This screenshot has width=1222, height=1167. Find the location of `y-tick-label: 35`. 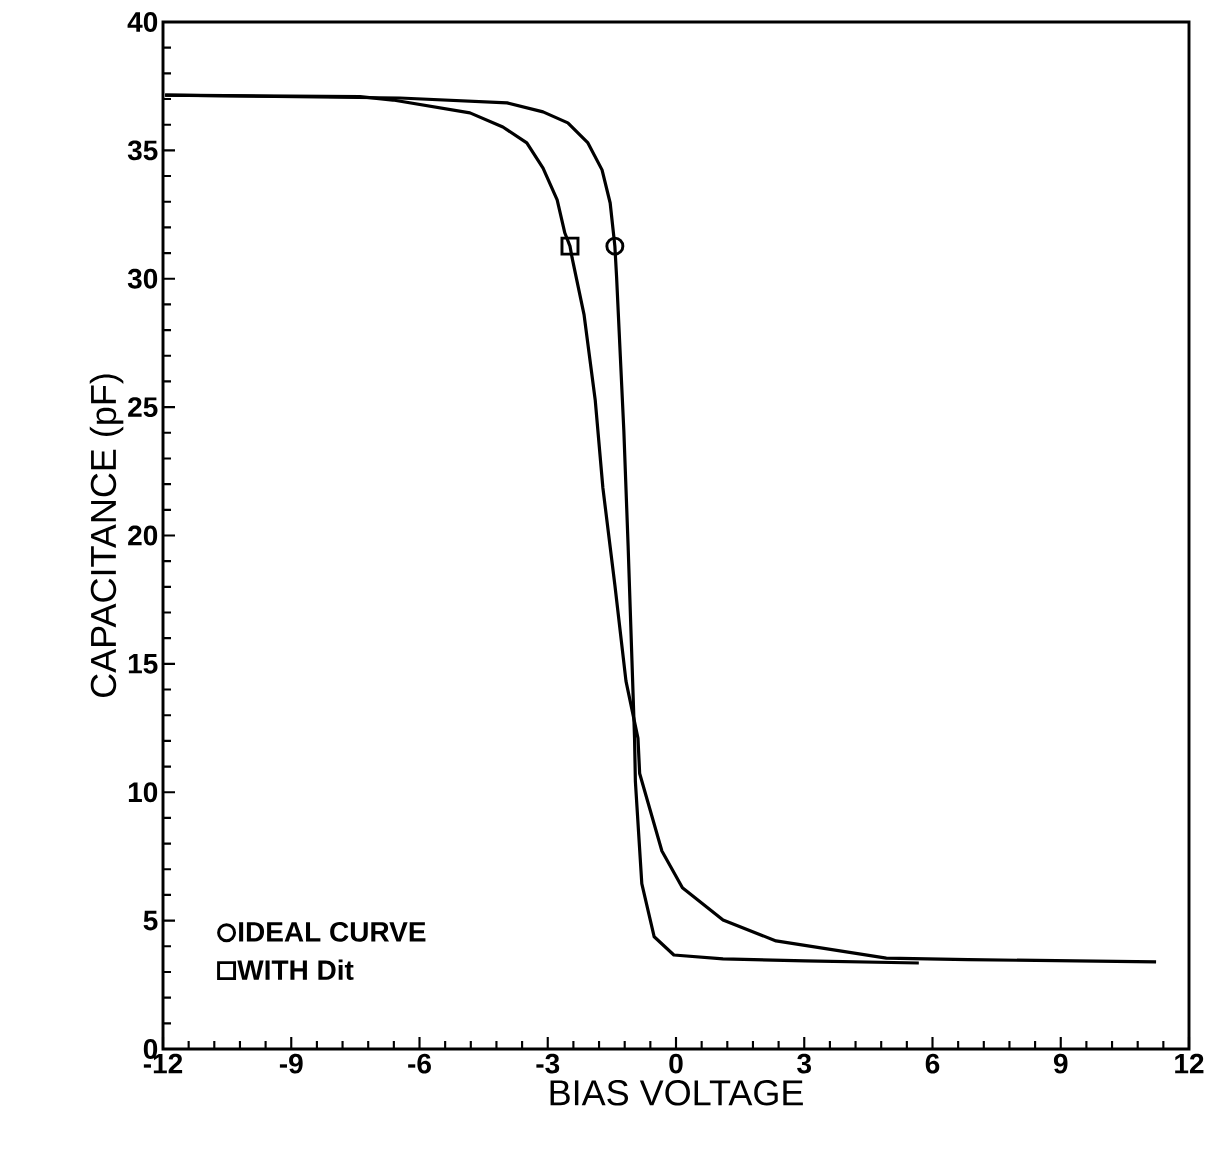

y-tick-label: 35 is located at coordinates (142, 150).